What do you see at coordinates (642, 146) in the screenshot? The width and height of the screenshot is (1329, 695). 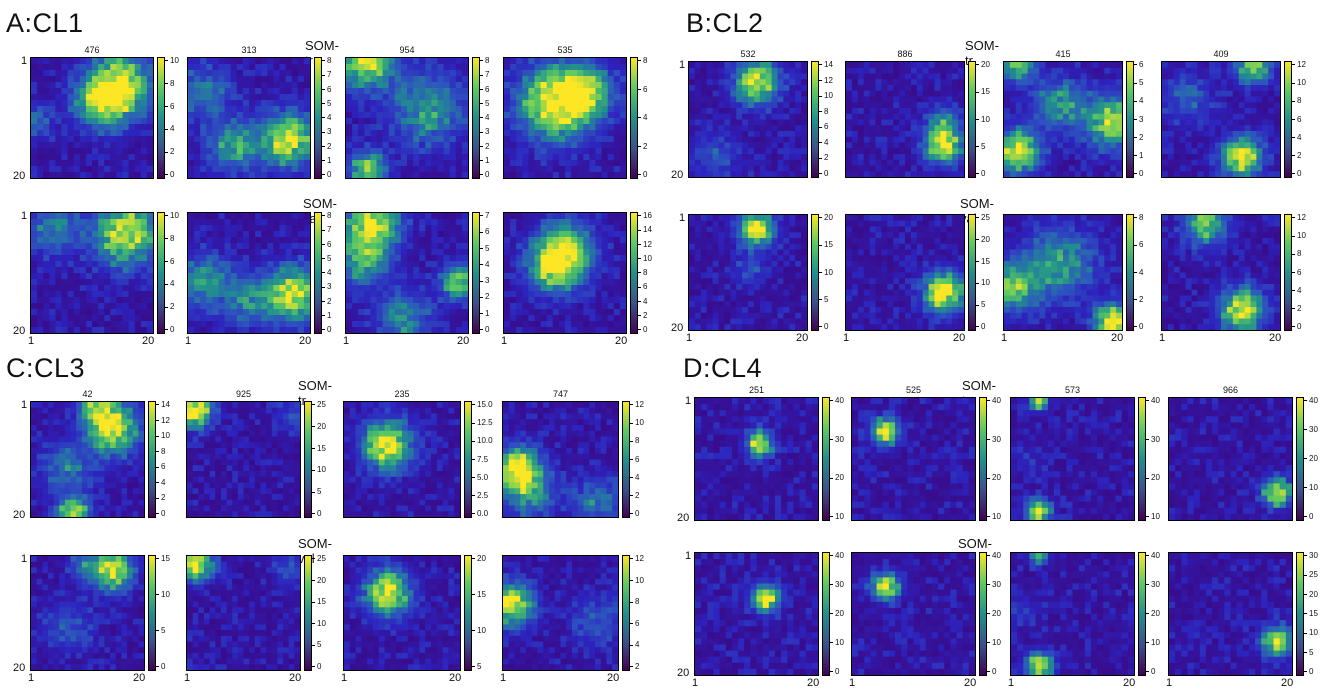 I see `colorbar-tick-label: 2` at bounding box center [642, 146].